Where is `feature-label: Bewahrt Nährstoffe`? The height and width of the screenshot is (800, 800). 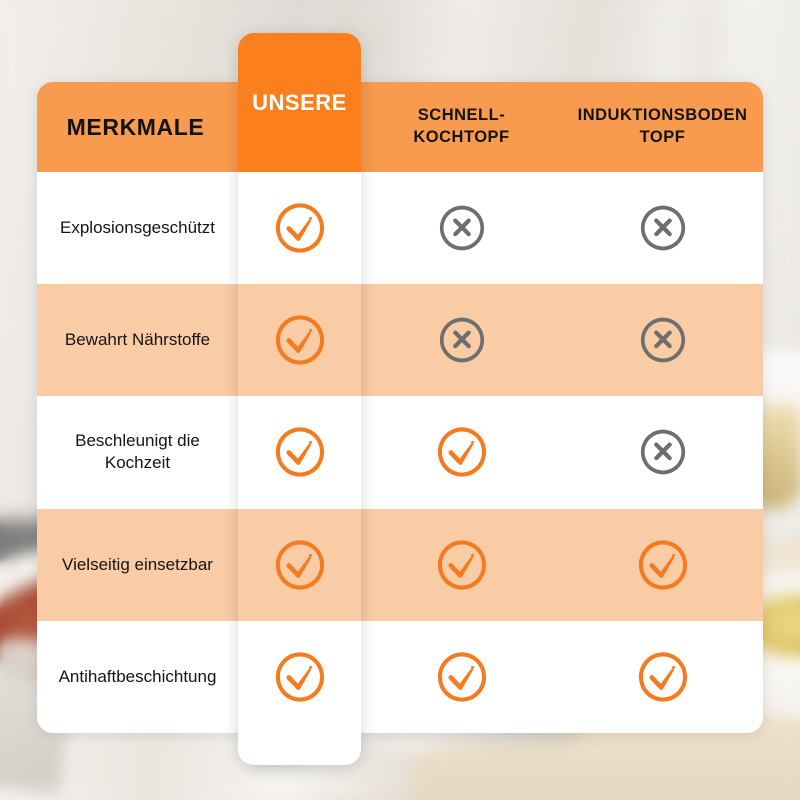 feature-label: Bewahrt Nährstoffe is located at coordinates (137, 340).